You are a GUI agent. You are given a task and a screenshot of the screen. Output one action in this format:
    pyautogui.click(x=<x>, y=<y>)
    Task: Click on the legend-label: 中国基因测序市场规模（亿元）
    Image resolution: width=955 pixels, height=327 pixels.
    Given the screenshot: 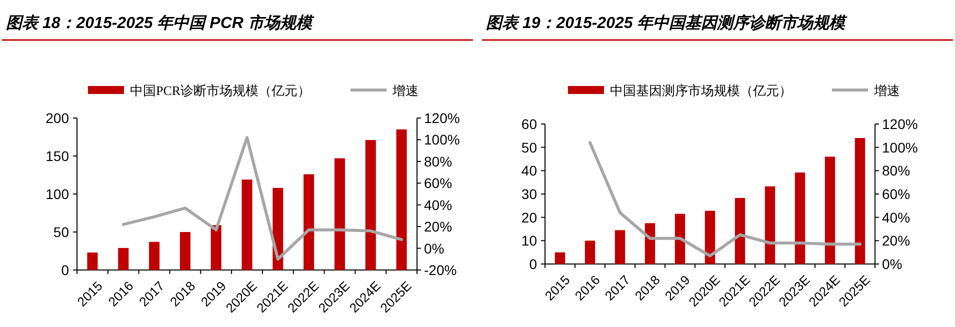 What is the action you would take?
    pyautogui.click(x=701, y=90)
    